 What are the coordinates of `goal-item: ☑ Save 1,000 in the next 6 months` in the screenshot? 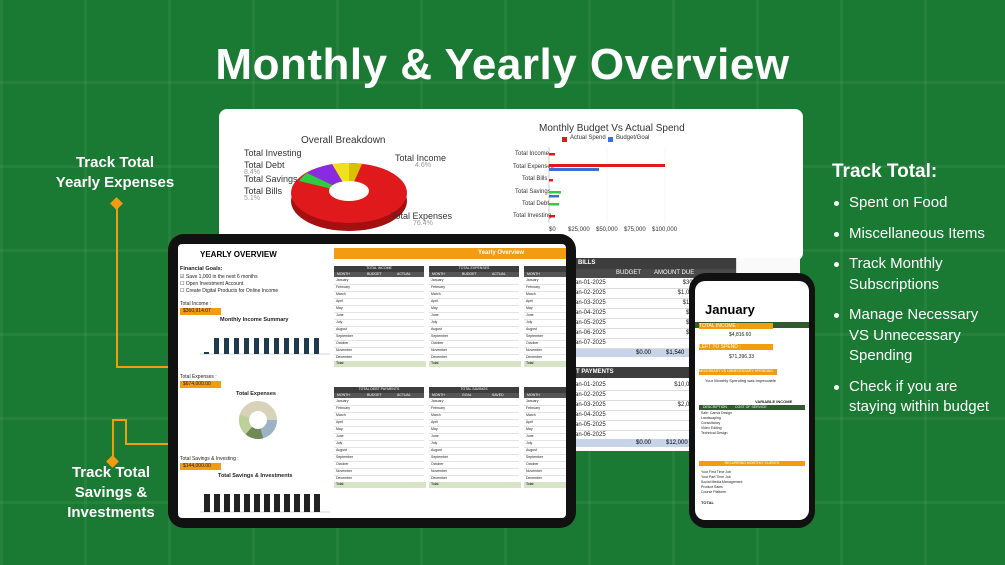 It's located at (219, 277).